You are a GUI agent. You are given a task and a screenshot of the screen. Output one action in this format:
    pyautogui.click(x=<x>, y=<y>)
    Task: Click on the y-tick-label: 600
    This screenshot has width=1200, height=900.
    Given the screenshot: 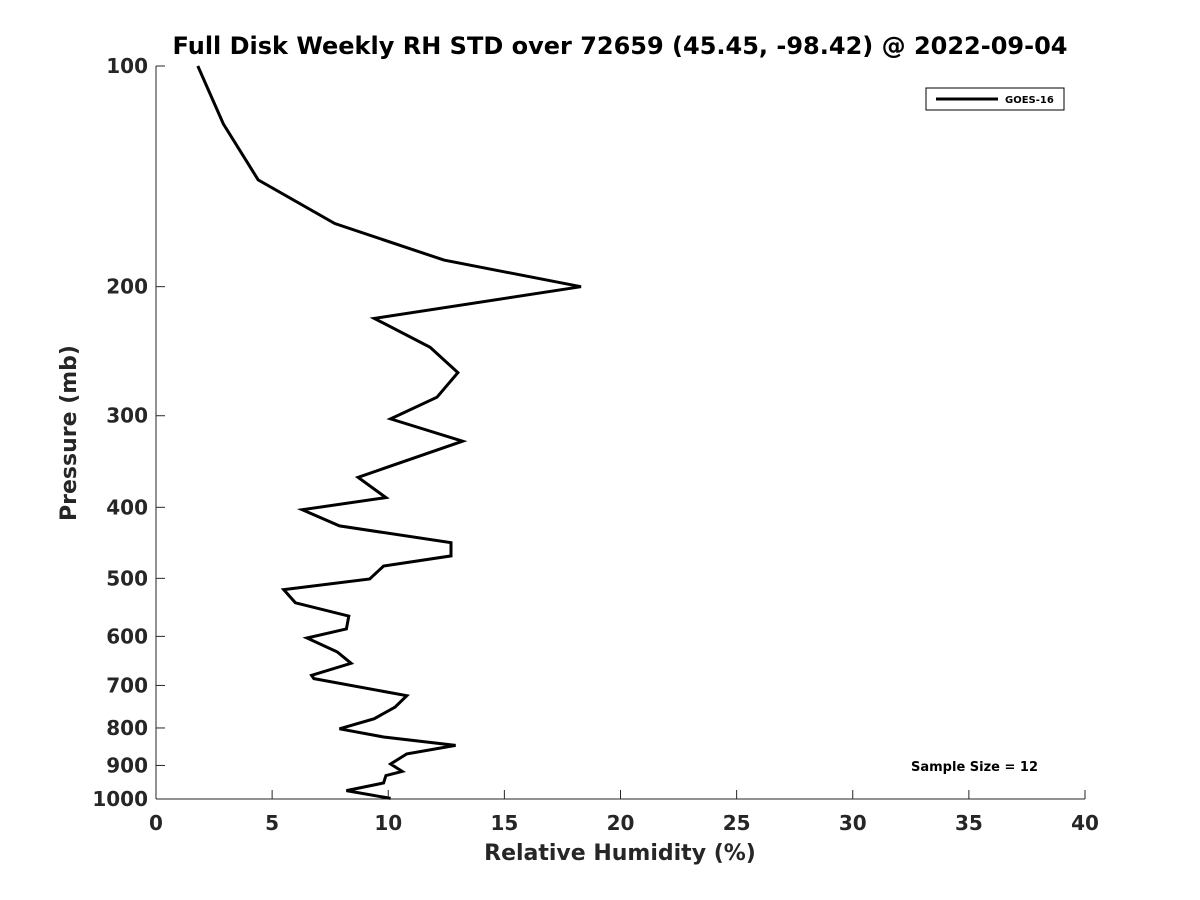 What is the action you would take?
    pyautogui.click(x=127, y=636)
    